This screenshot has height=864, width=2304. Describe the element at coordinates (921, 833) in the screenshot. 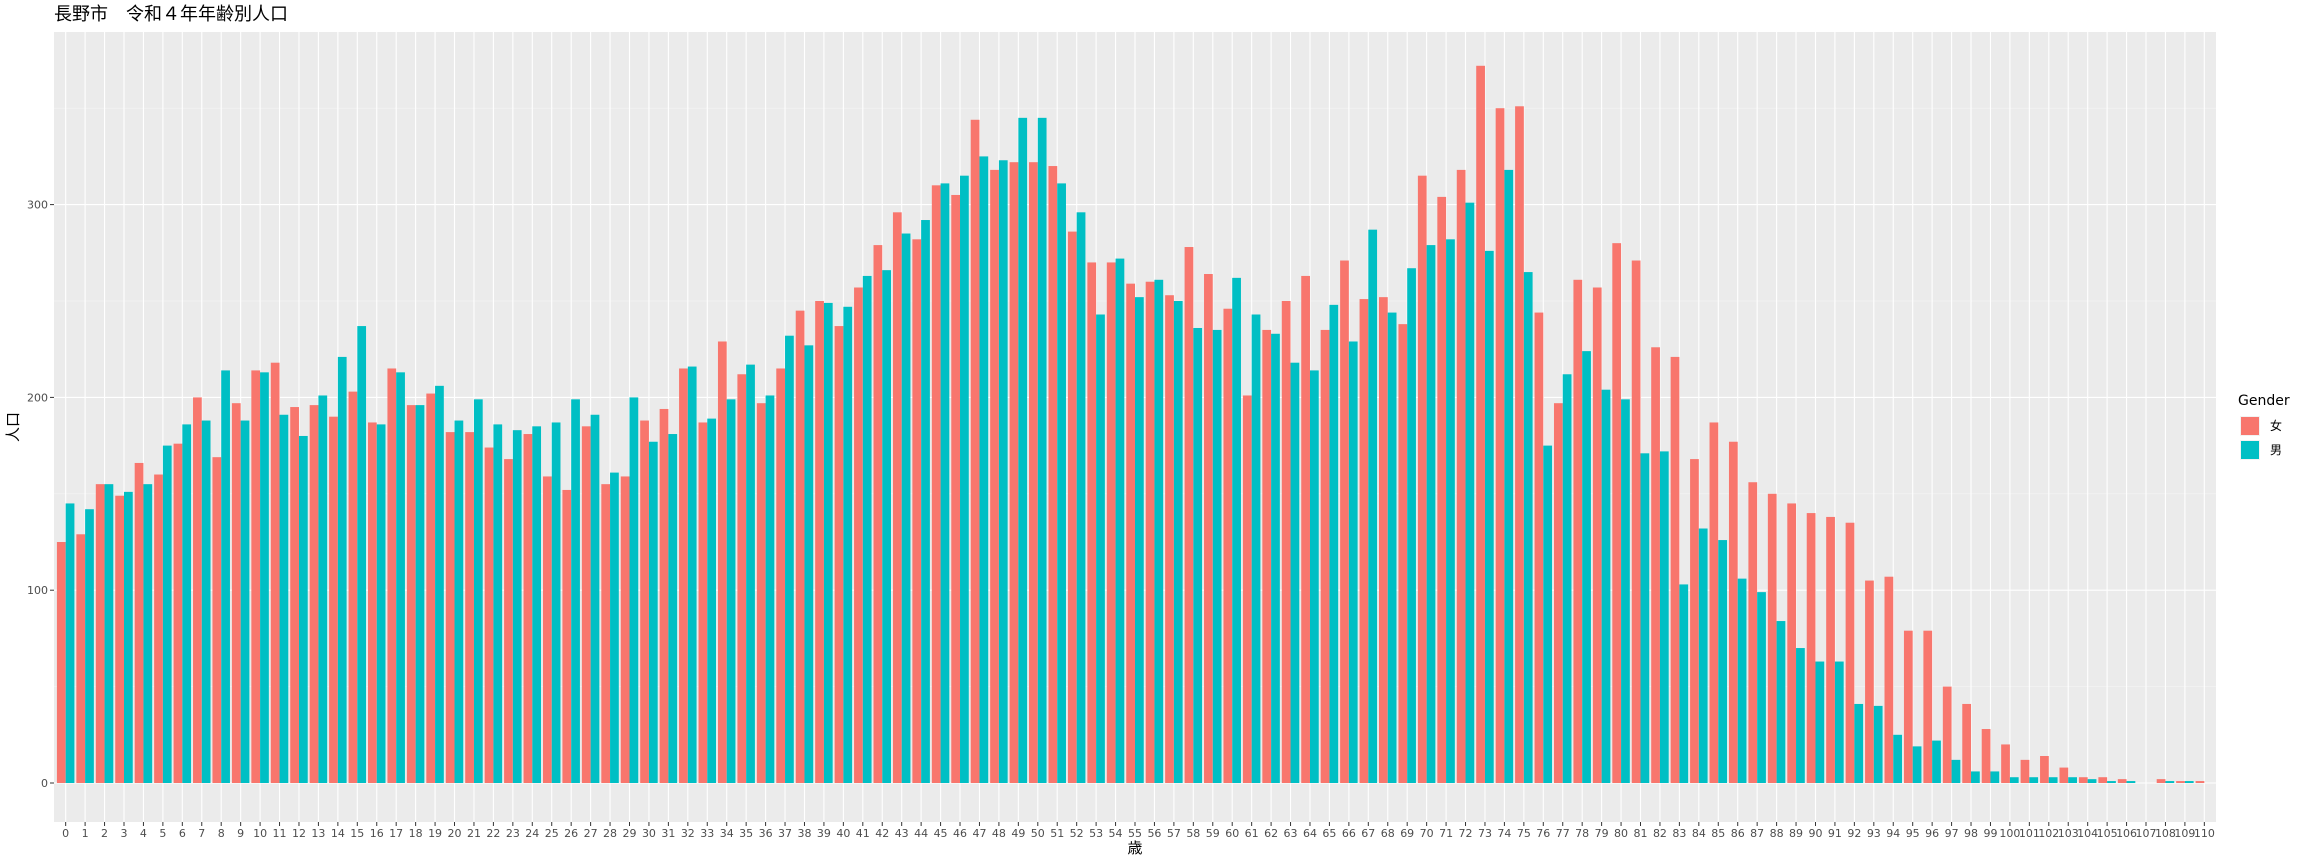

I see `x-tick-label: 44` at that location.